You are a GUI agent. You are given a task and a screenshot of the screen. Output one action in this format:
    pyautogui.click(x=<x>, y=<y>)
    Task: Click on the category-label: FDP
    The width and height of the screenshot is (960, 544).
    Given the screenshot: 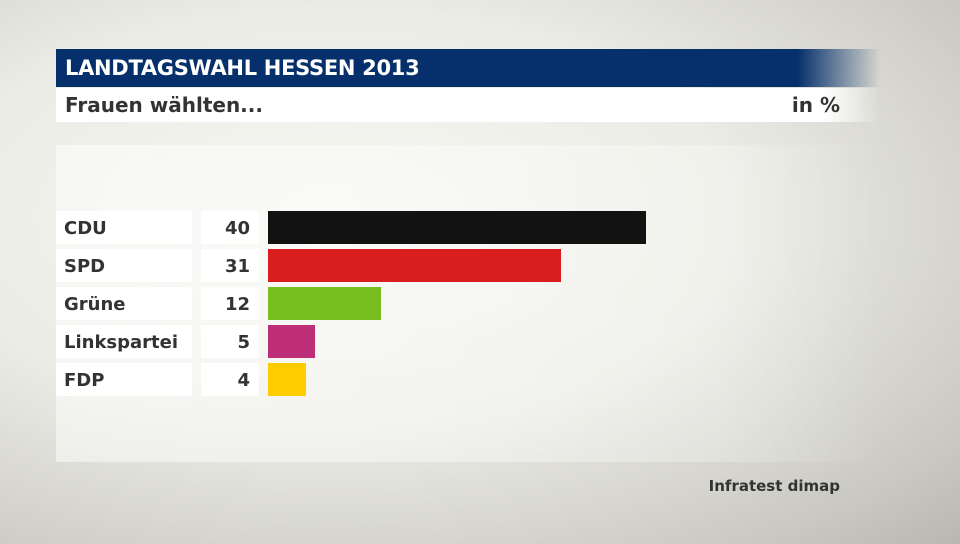 What is the action you would take?
    pyautogui.click(x=124, y=379)
    